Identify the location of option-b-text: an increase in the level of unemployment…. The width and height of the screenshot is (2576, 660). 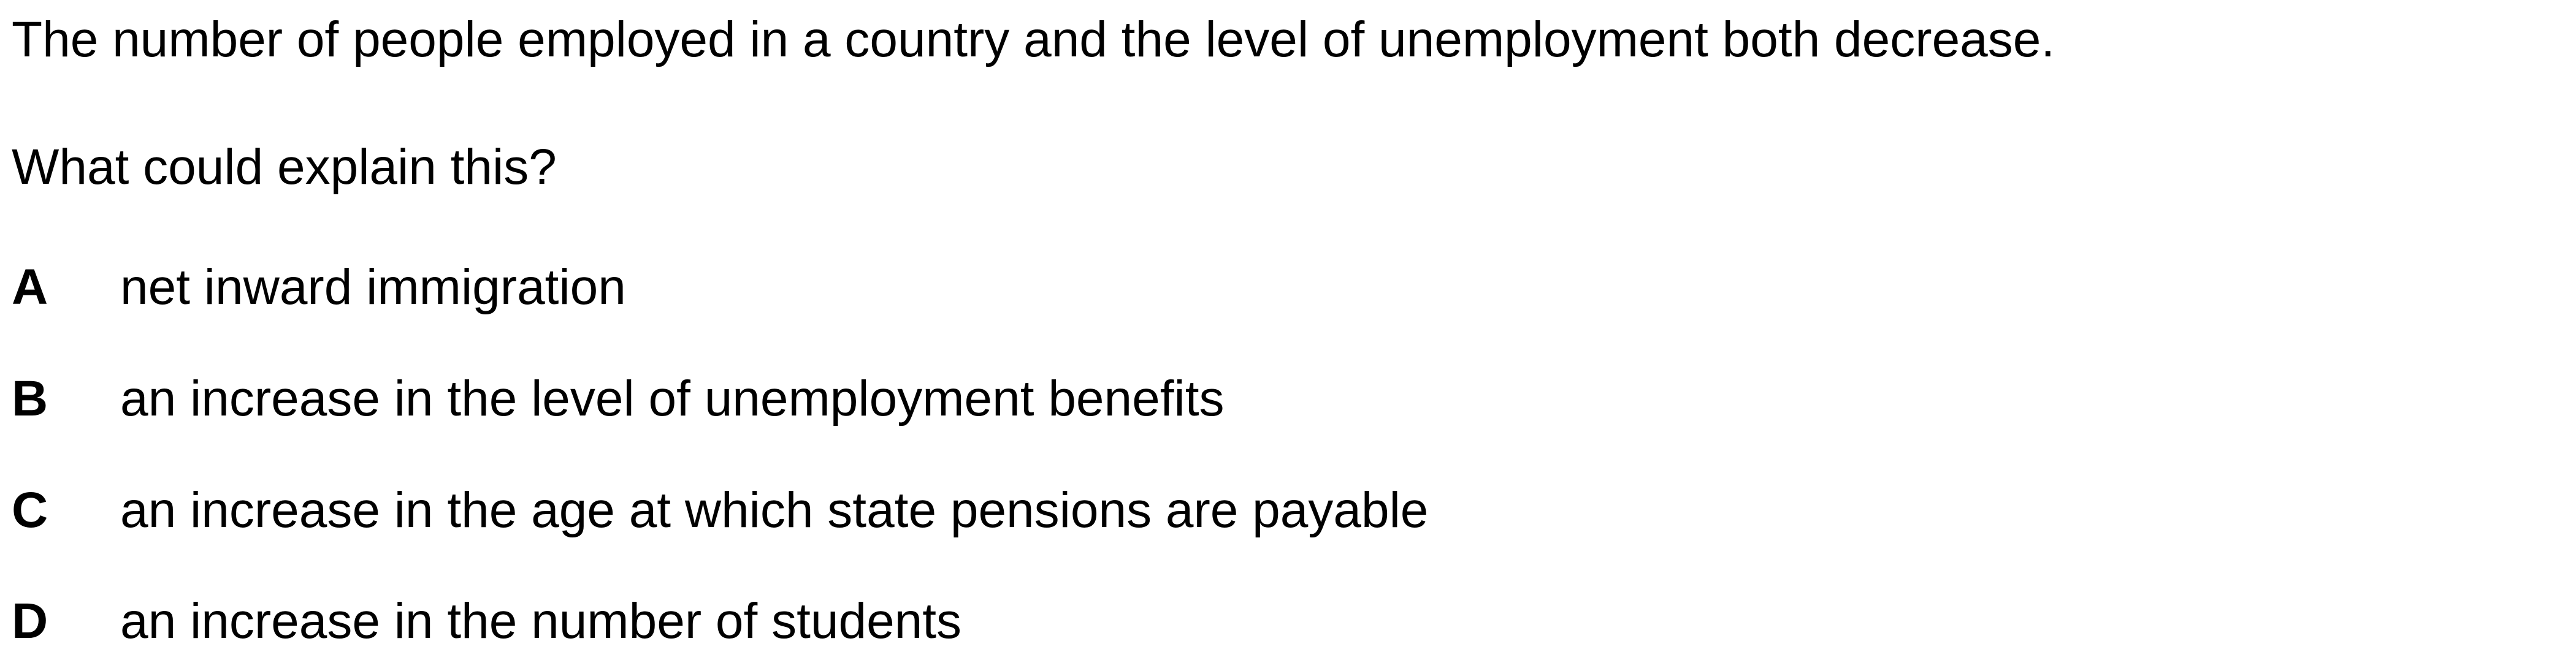
(672, 399).